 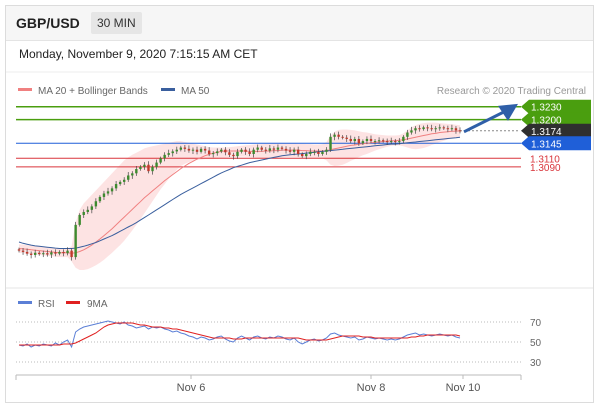 What do you see at coordinates (371, 388) in the screenshot?
I see `x-tick-label: Nov 8` at bounding box center [371, 388].